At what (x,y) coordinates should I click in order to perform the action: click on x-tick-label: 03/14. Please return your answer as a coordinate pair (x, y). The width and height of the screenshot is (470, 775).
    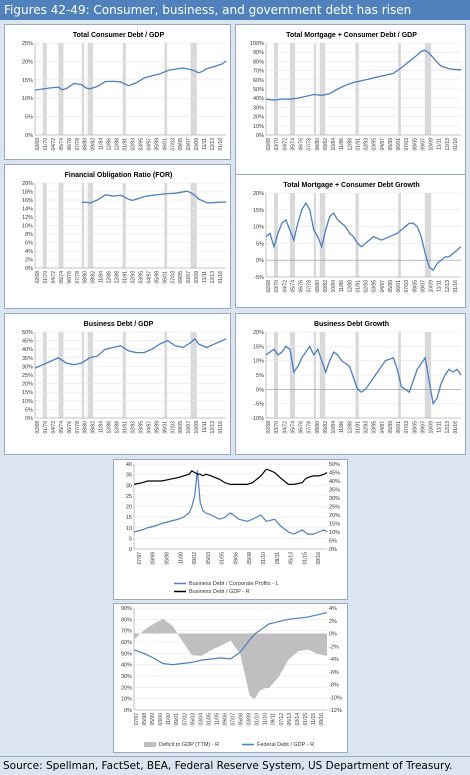
    Looking at the image, I should click on (298, 719).